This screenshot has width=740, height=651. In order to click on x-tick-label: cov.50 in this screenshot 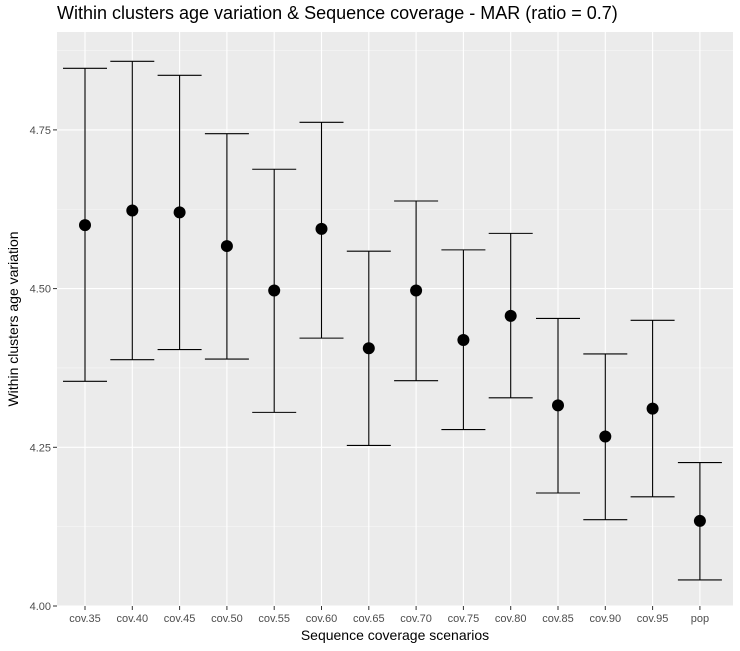, I will do `click(227, 619)`.